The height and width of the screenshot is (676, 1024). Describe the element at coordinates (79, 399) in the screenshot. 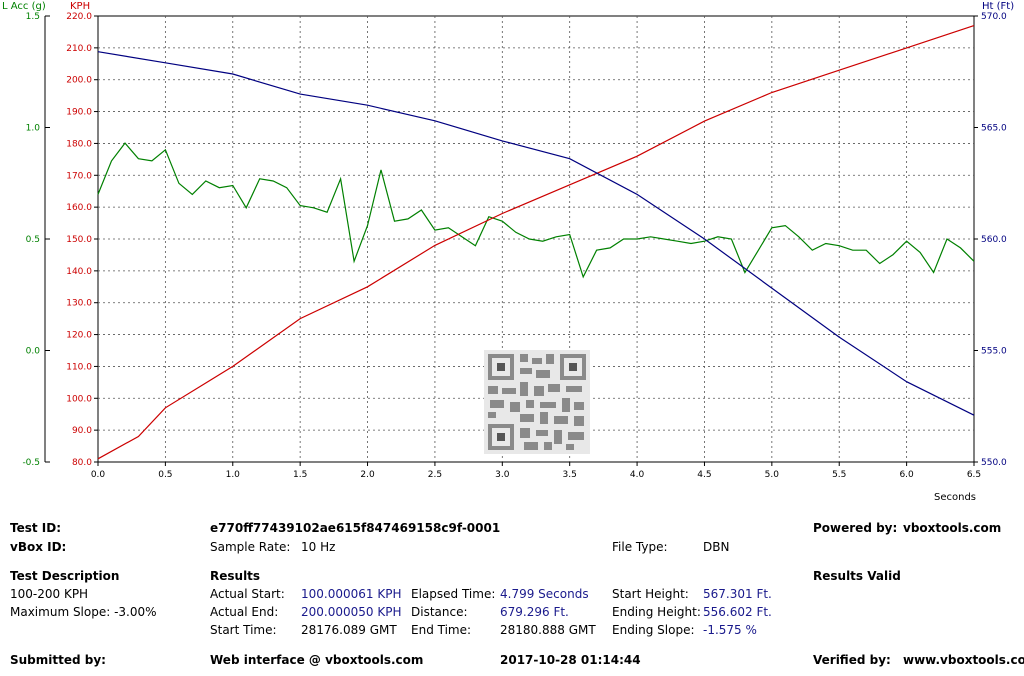

I see `y-tick-label-kph: 100.0` at that location.